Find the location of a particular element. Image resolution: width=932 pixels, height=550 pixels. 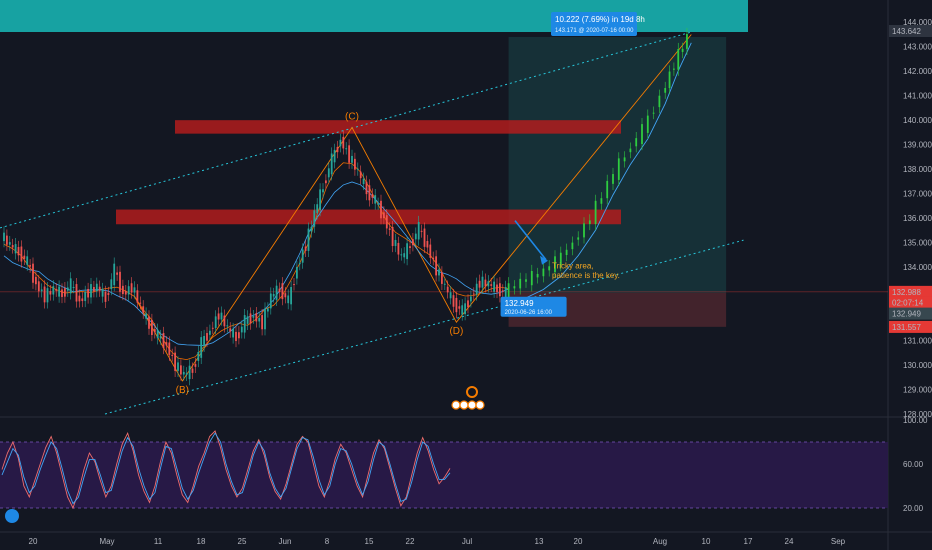

resistance-zone is located at coordinates (398, 127).